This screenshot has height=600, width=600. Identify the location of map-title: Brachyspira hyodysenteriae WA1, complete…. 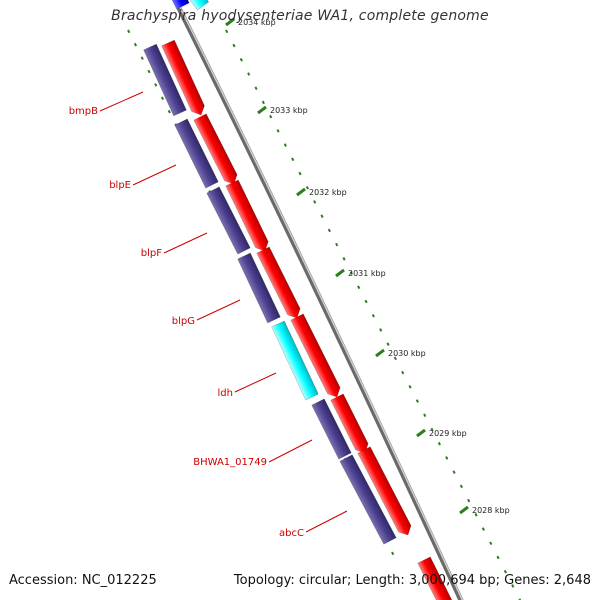
(300, 16).